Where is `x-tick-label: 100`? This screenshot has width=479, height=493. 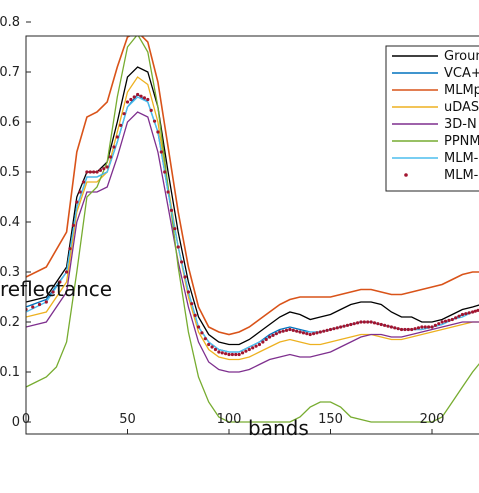
x-tick-label: 100 is located at coordinates (229, 419).